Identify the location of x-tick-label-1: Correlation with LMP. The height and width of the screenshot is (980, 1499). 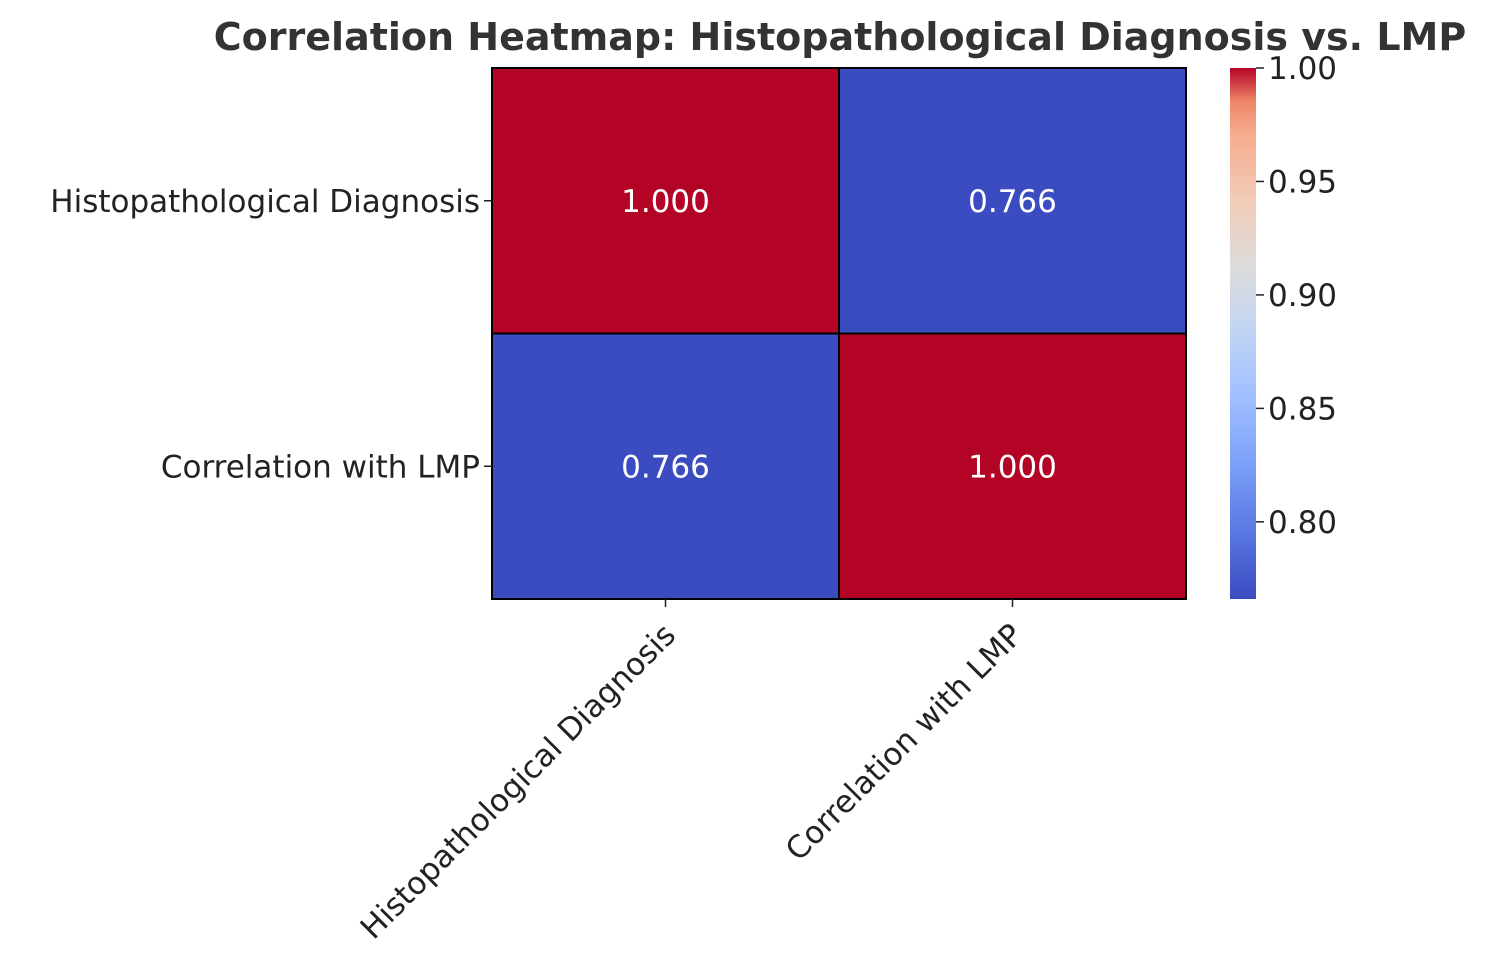
(904, 742).